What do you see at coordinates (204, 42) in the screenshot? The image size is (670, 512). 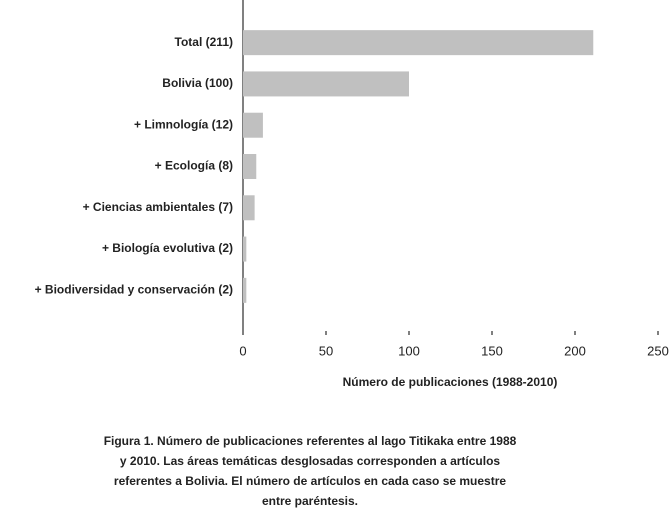 I see `y-tick-label: Total (211)` at bounding box center [204, 42].